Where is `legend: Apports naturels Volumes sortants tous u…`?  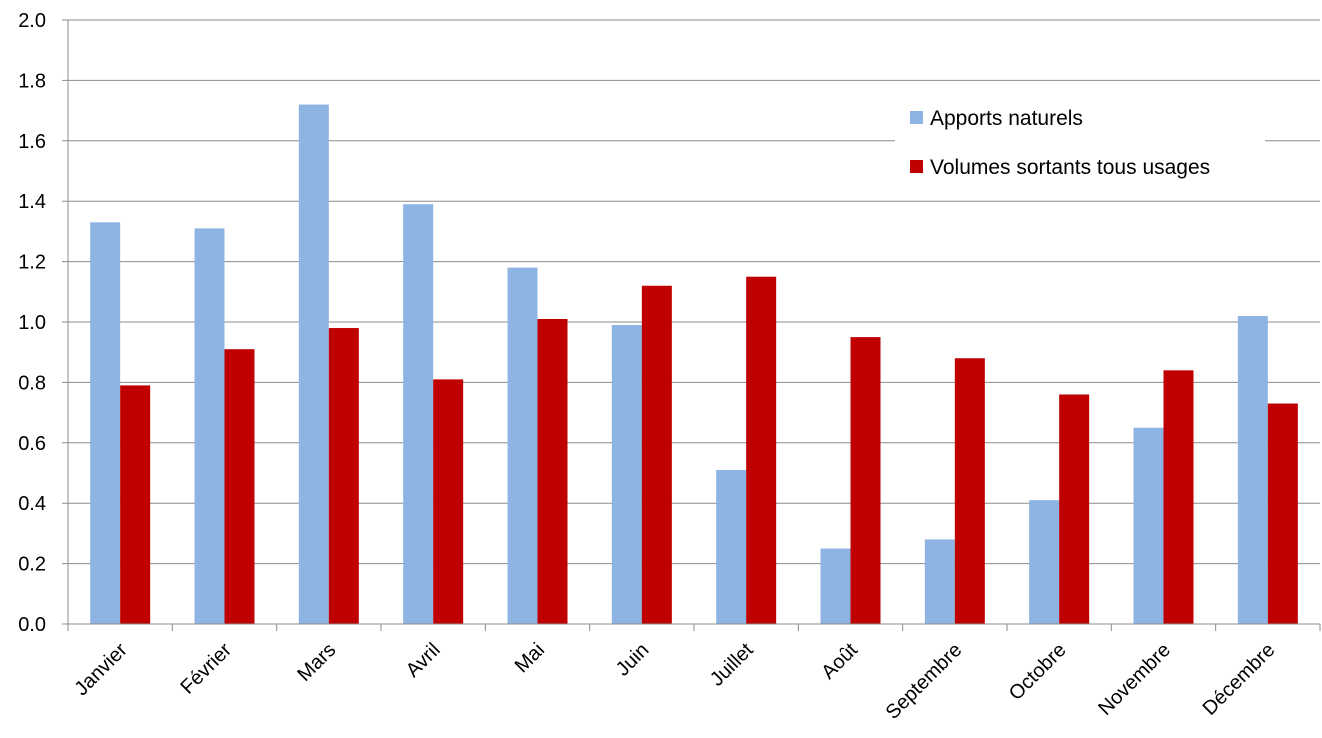
legend: Apports naturels Volumes sortants tous u… is located at coordinates (1080, 145).